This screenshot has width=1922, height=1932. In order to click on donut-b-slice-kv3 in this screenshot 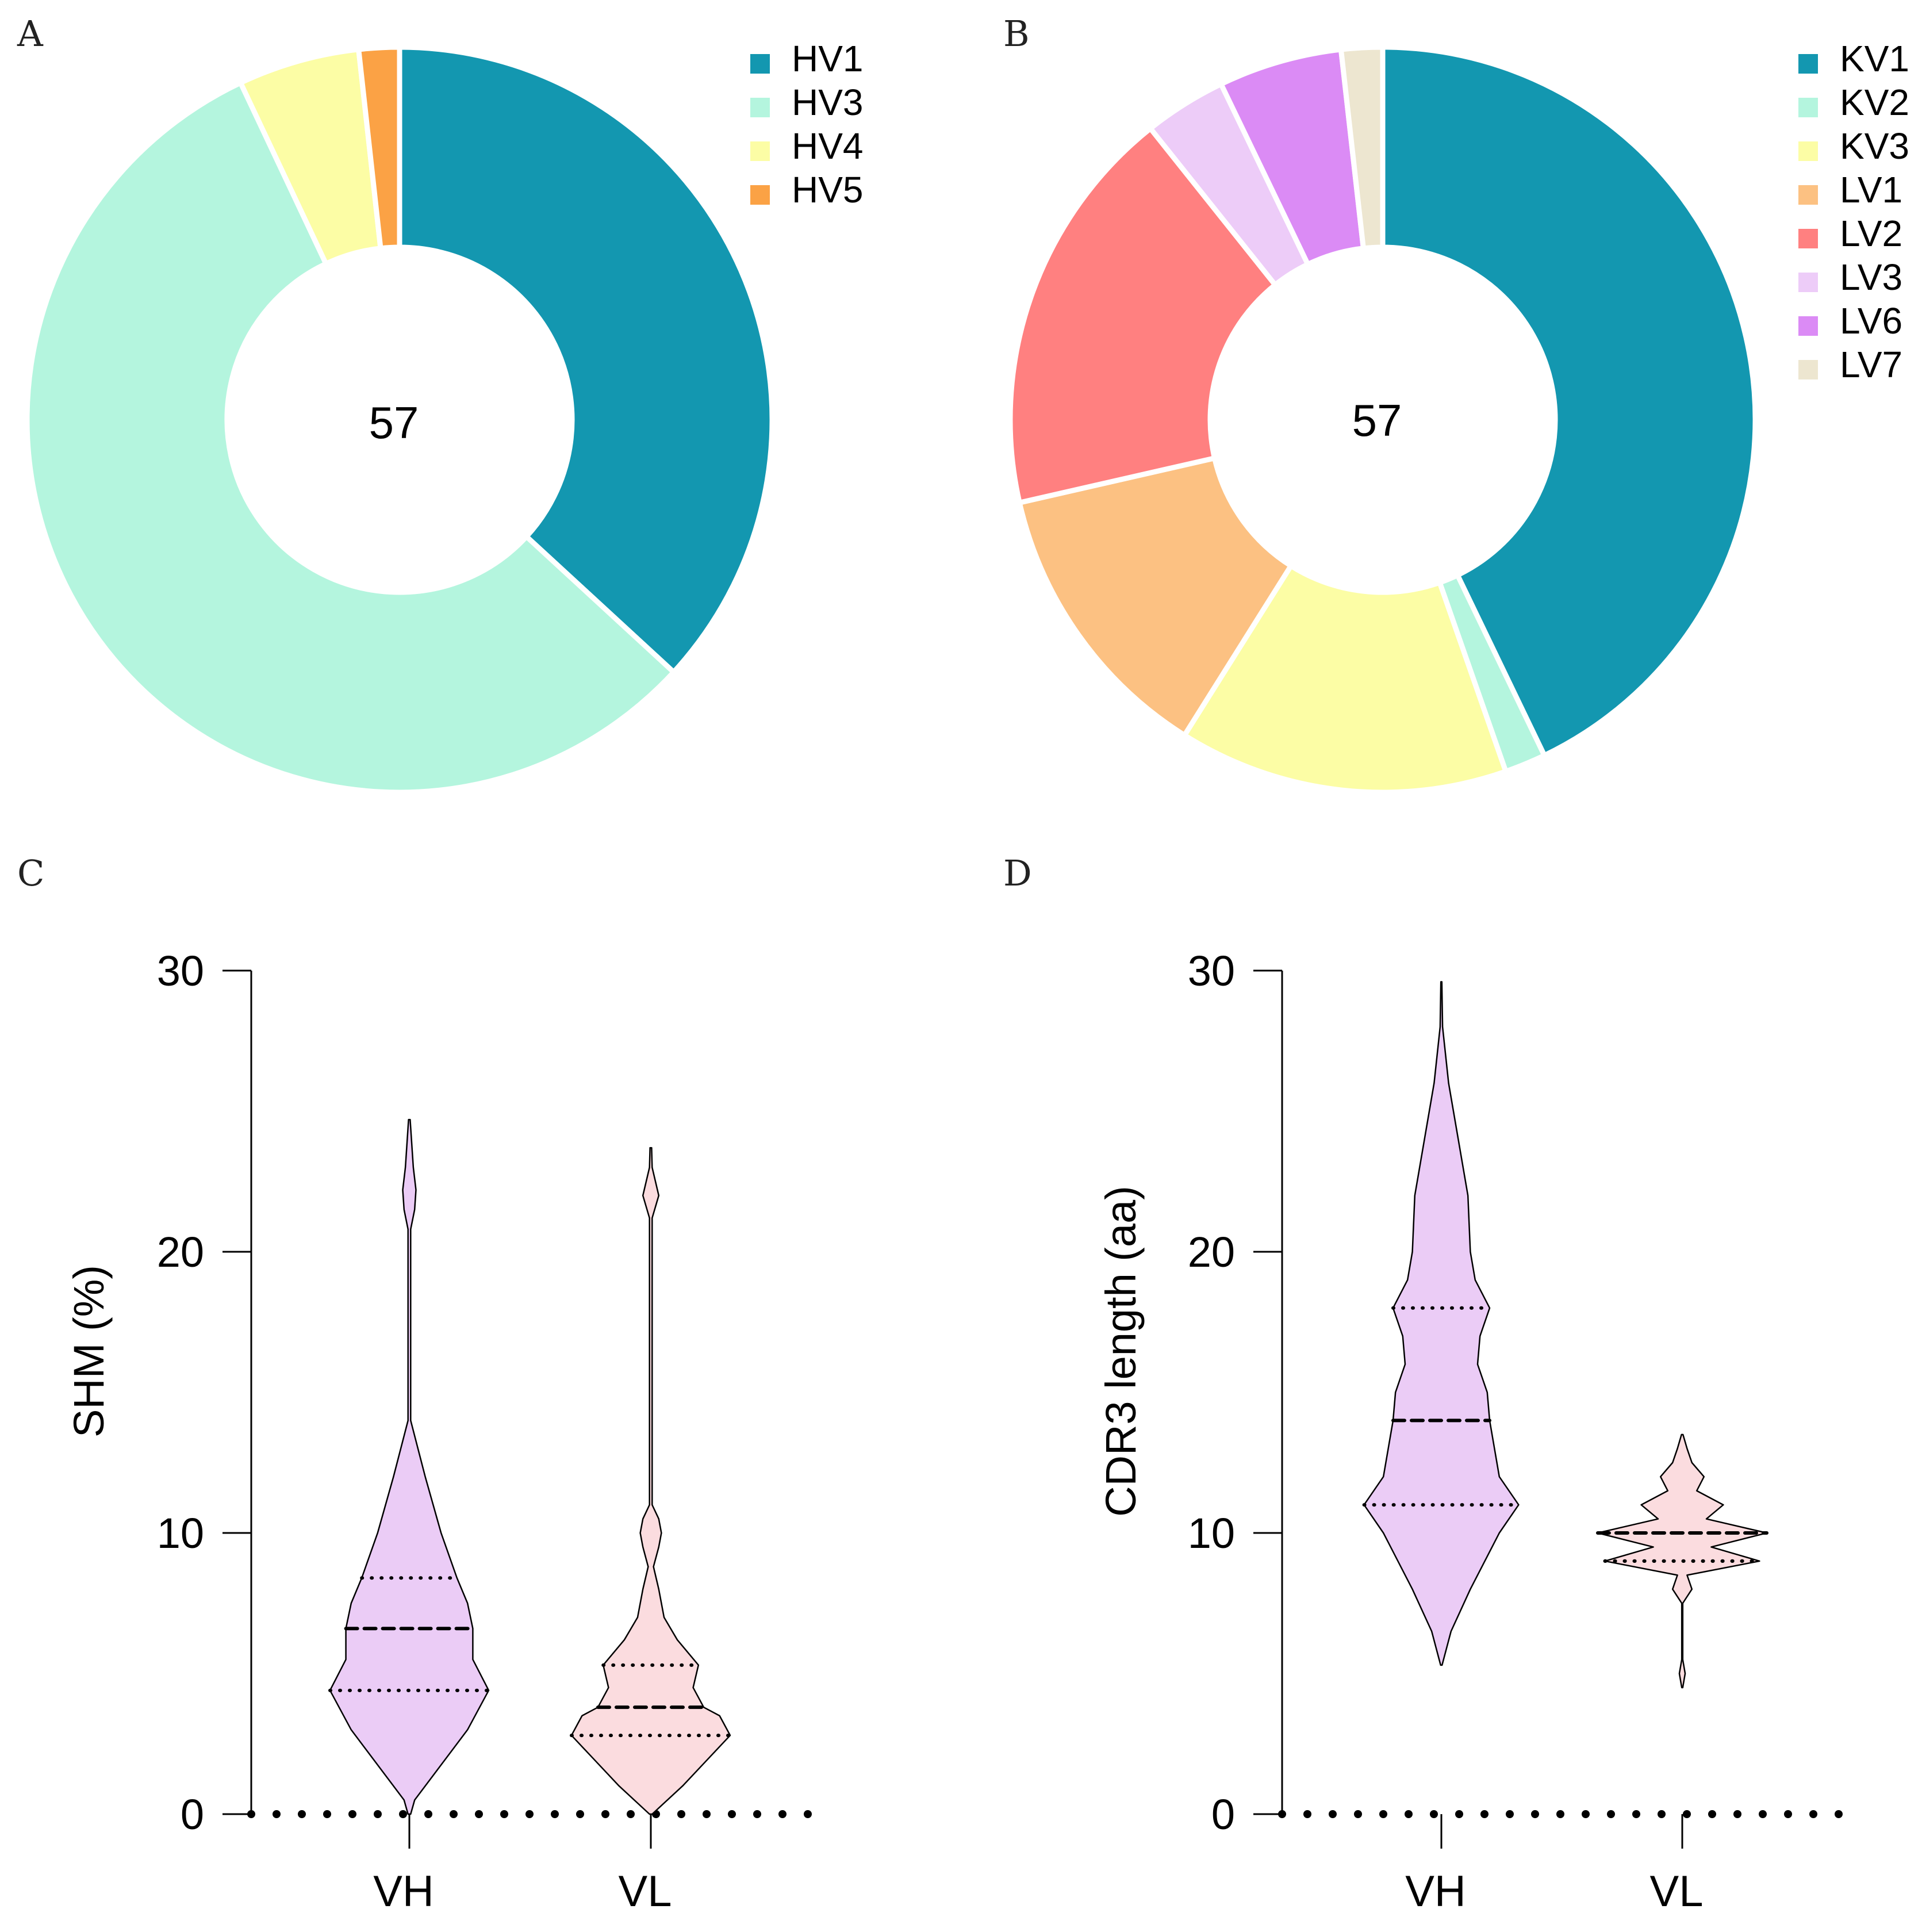, I will do `click(1345, 678)`.